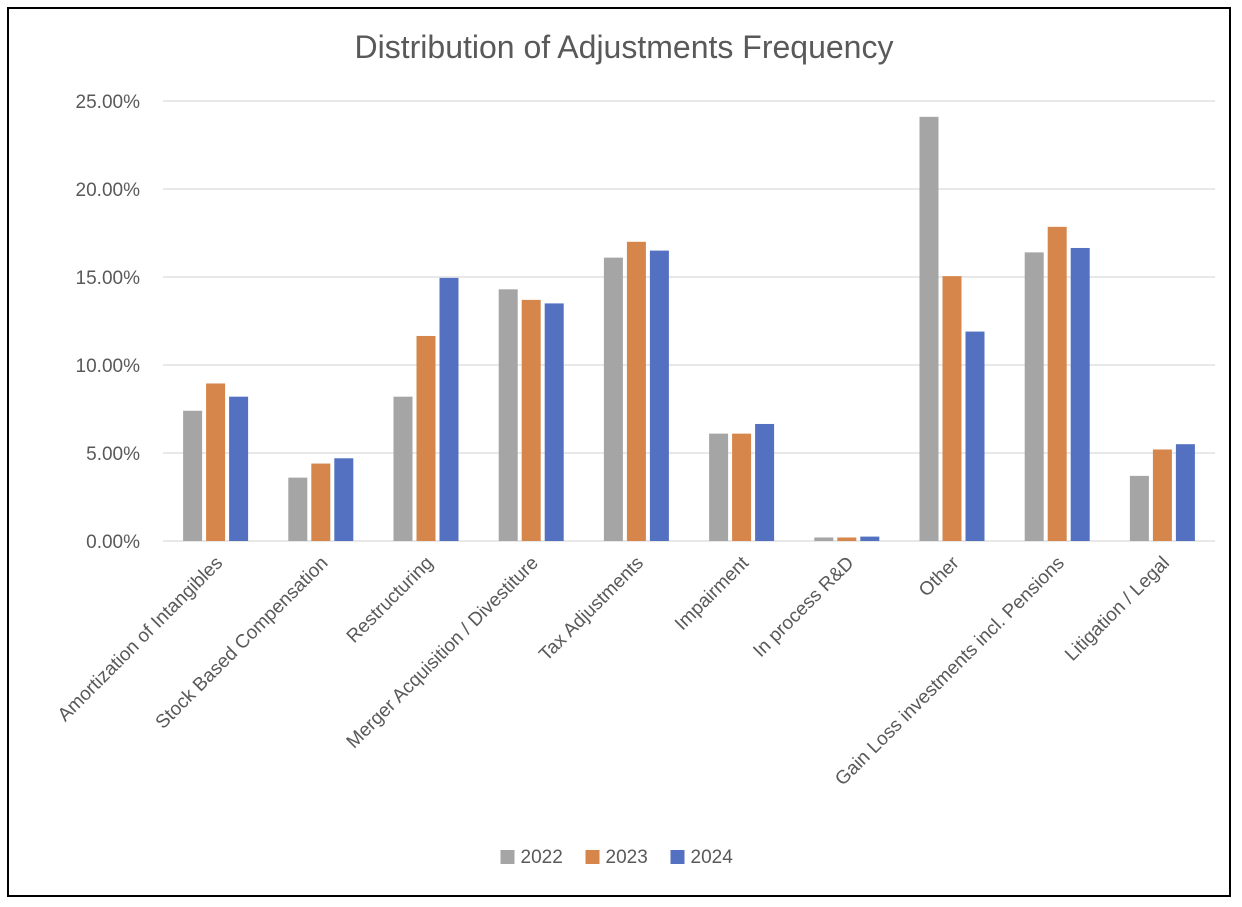  What do you see at coordinates (242, 643) in the screenshot?
I see `x-tick-label: Stock Based Compensation` at bounding box center [242, 643].